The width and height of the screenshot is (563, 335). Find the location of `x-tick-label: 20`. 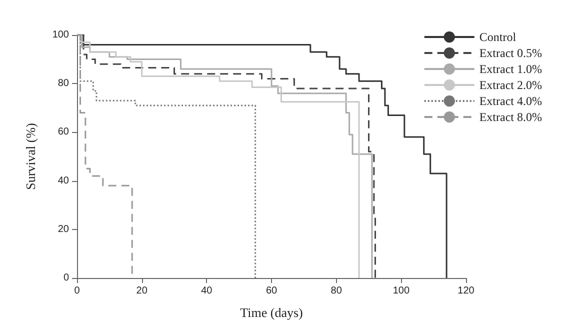

x-tick-label: 20 is located at coordinates (142, 291).